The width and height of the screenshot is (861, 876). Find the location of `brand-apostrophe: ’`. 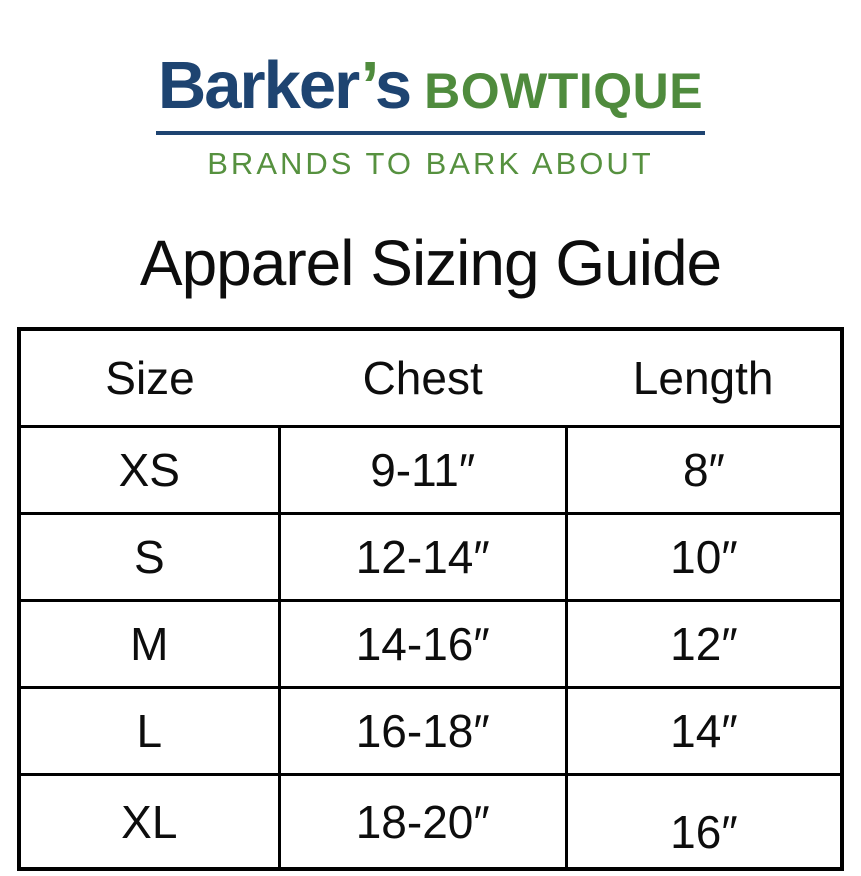

brand-apostrophe: ’ is located at coordinates (368, 85).